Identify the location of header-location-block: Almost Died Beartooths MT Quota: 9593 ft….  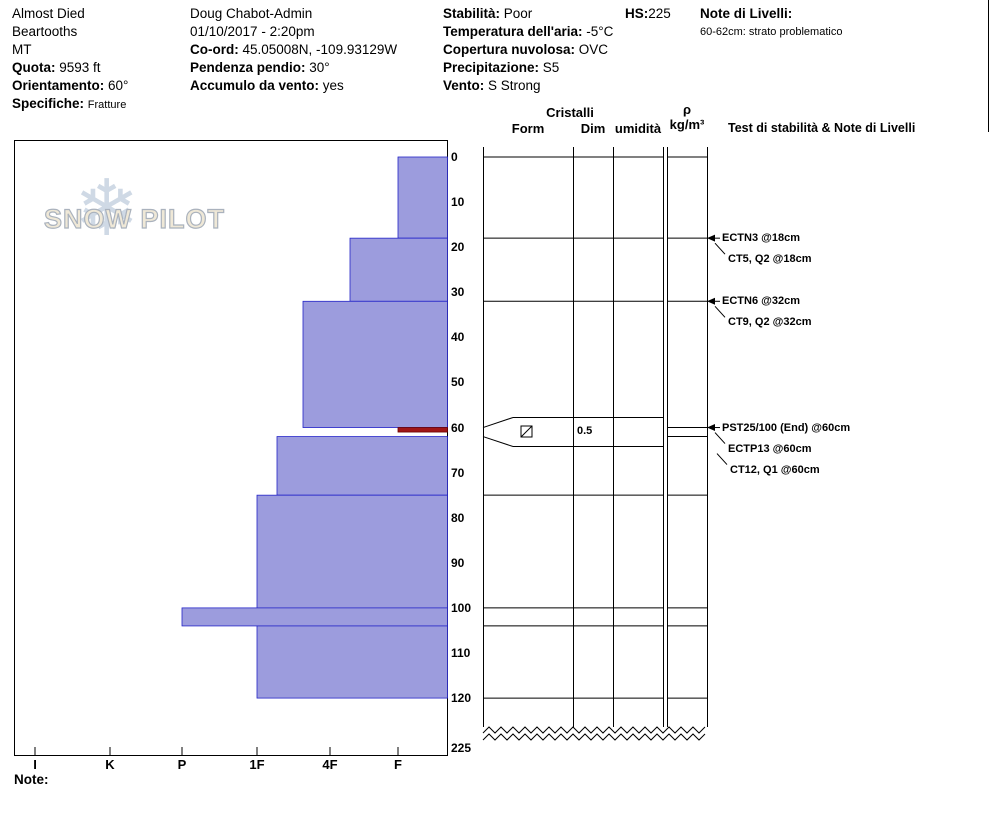
(70, 59).